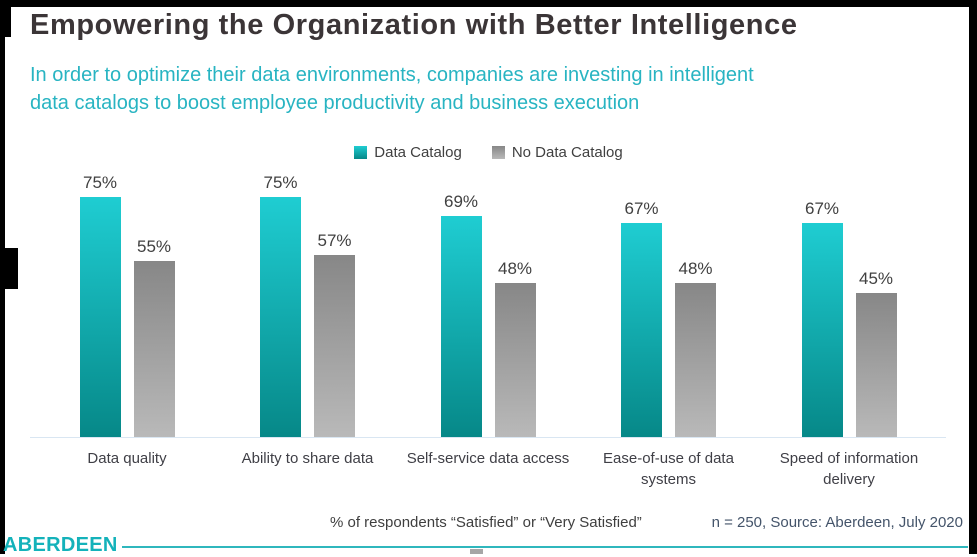 This screenshot has width=977, height=557. I want to click on bar-wrap: 55%, so click(154, 337).